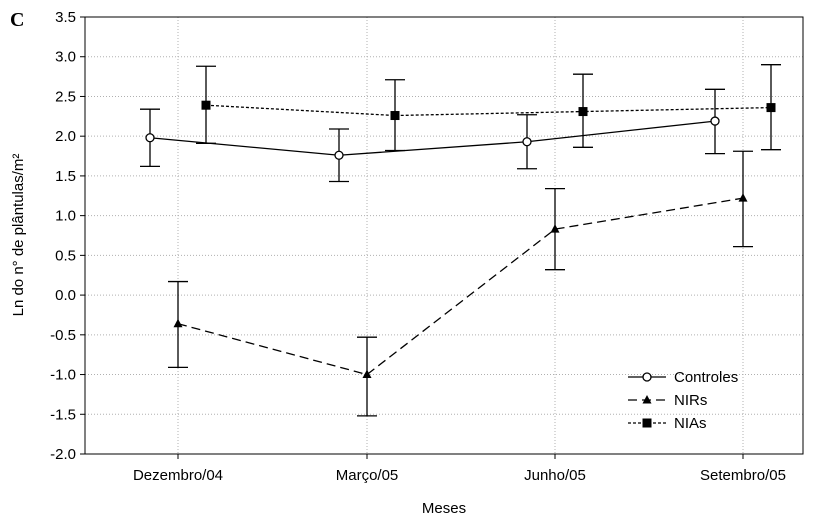 The image size is (826, 520). I want to click on x-tick-label: Setembro/05, so click(743, 475).